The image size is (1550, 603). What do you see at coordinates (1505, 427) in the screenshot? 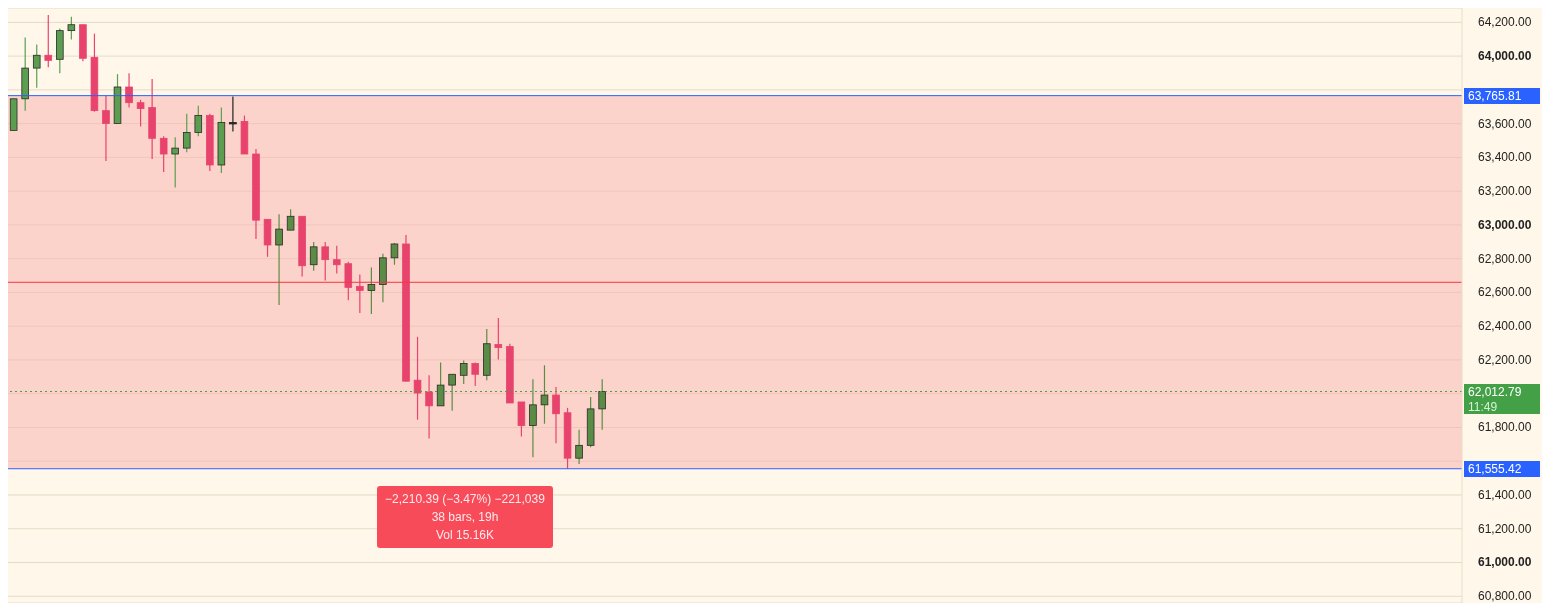
I see `y-tick-label: 61,800.00` at bounding box center [1505, 427].